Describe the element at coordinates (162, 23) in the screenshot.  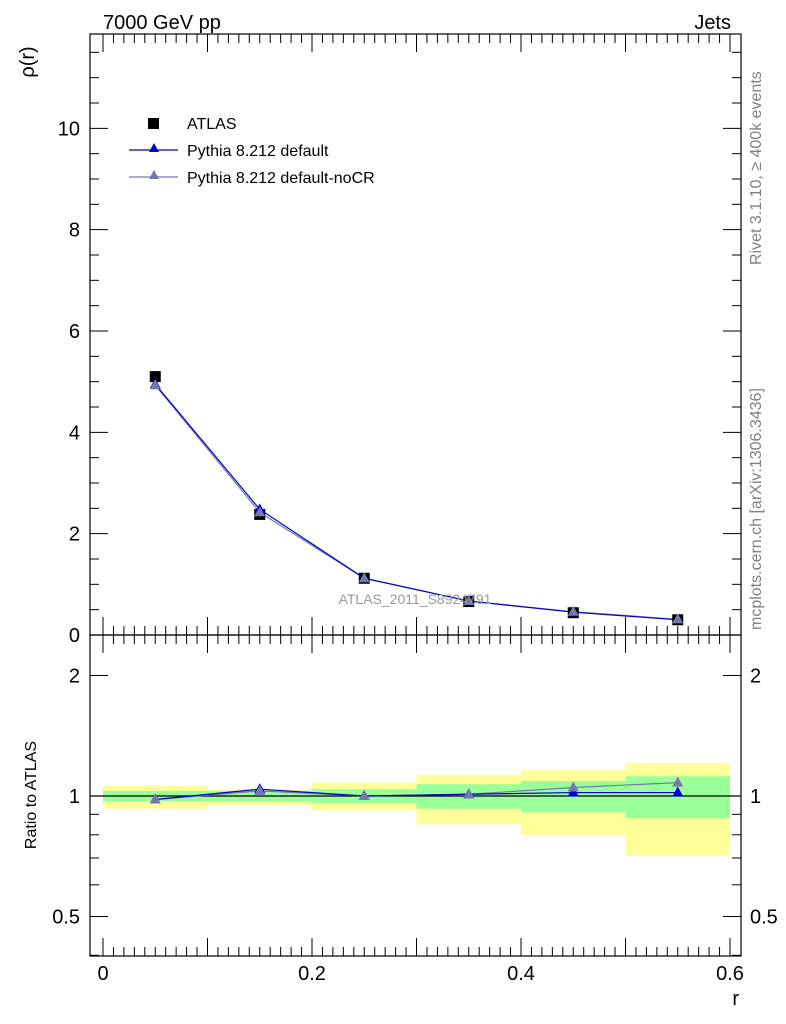
I see `header-left: 7000 GeV pp` at that location.